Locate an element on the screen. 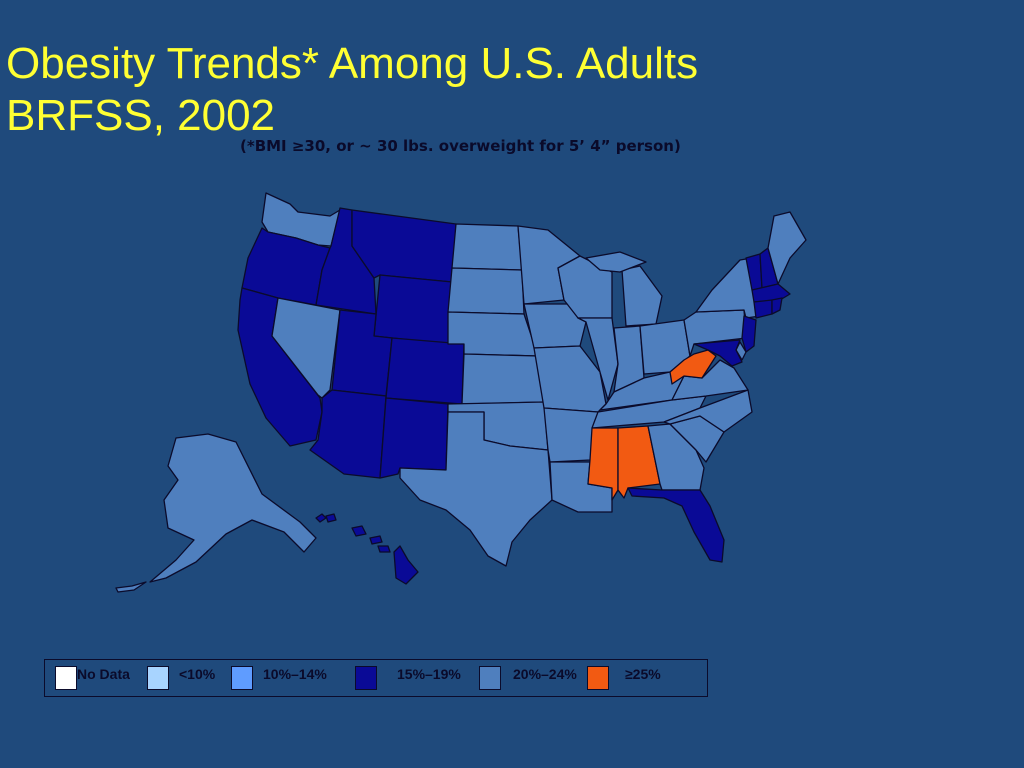 This screenshot has width=1024, height=768. legend-label: 10%–14% is located at coordinates (295, 674).